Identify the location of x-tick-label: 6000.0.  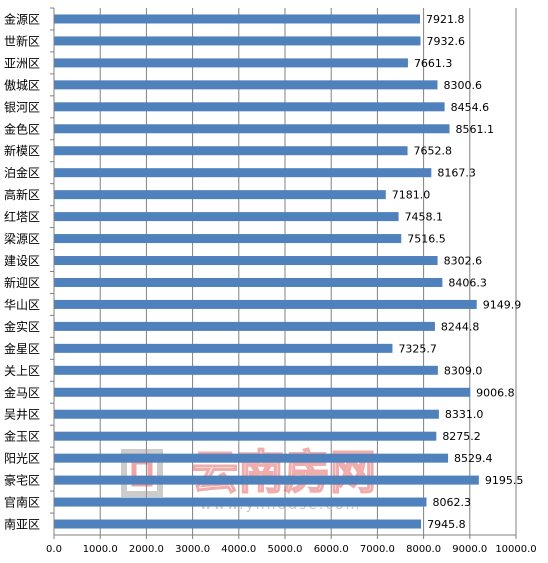
(331, 549).